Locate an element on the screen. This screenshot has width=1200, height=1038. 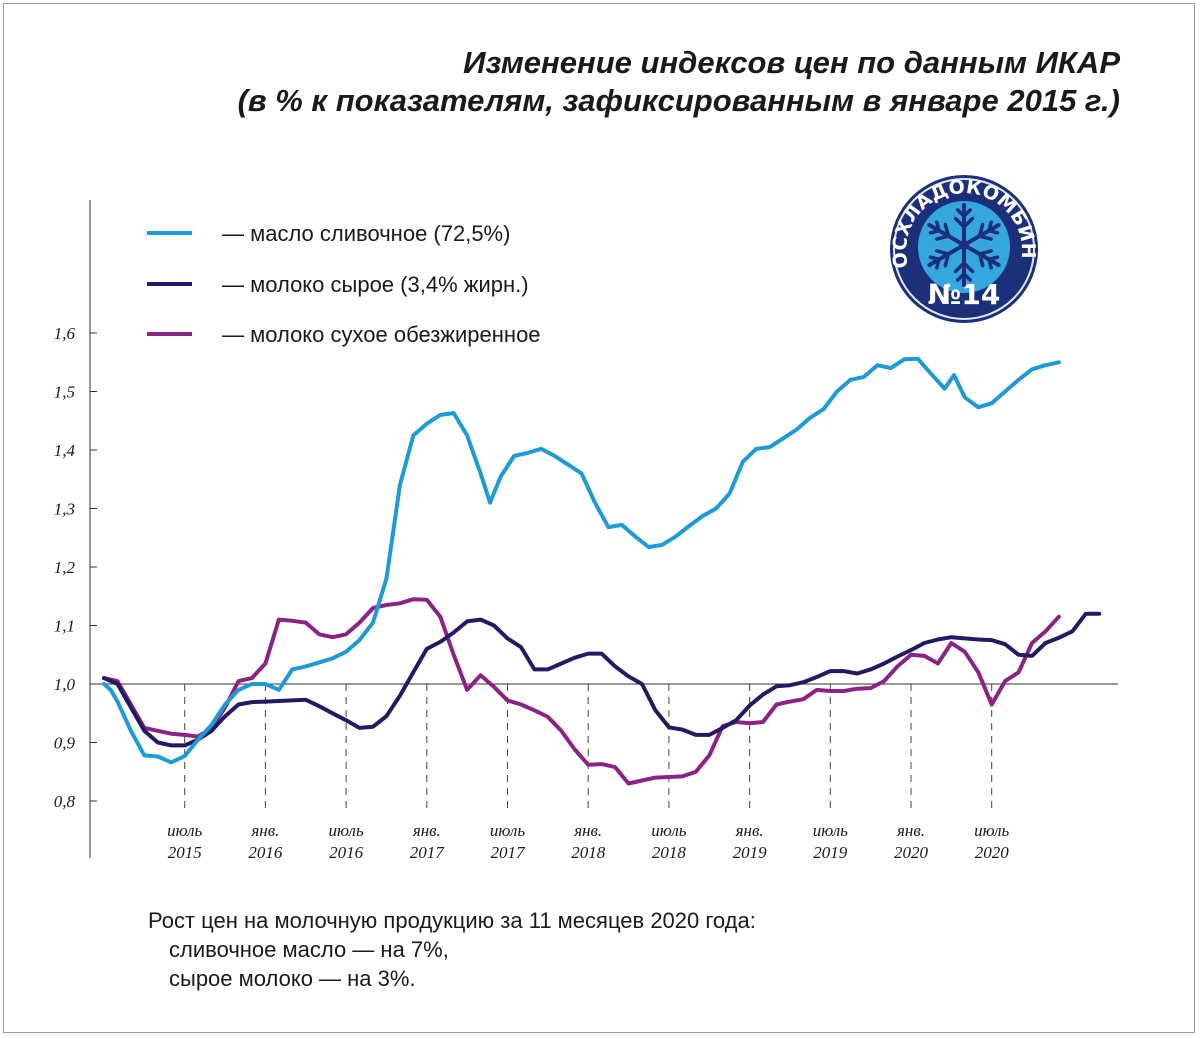
chart-title-line-1: Изменение индексов цен по данным ИКАР is located at coordinates (791, 62).